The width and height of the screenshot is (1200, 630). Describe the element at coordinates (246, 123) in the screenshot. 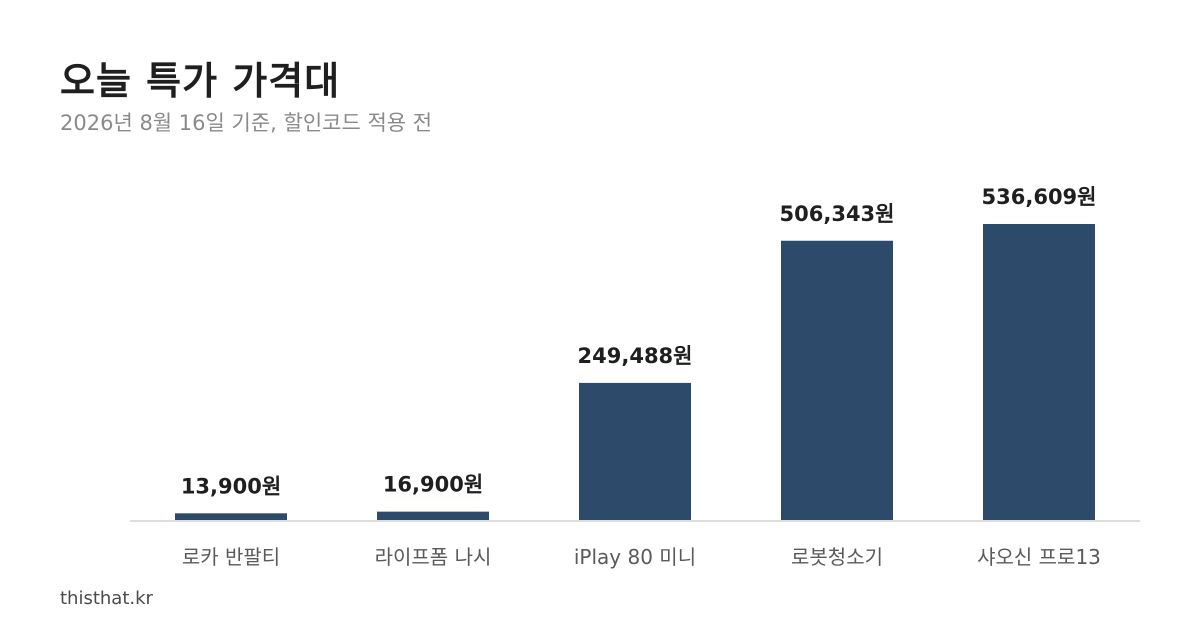

I see `chart-subtitle: 2026년 8월 16일 기준, 할인코드 적용 전` at that location.